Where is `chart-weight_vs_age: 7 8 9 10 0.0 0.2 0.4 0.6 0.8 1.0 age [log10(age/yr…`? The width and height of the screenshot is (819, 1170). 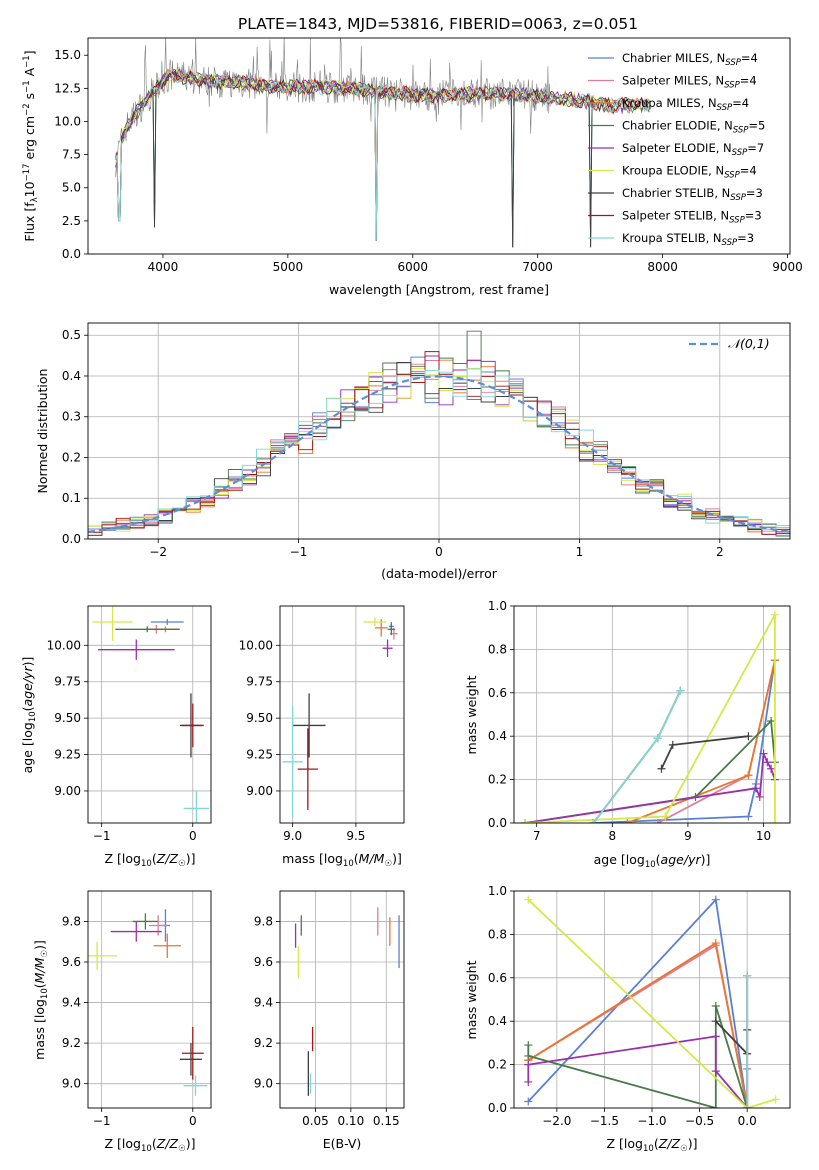 chart-weight_vs_age: 7 8 9 10 0.0 0.2 0.4 0.6 0.8 1.0 age [log10(age/yr… is located at coordinates (627, 734).